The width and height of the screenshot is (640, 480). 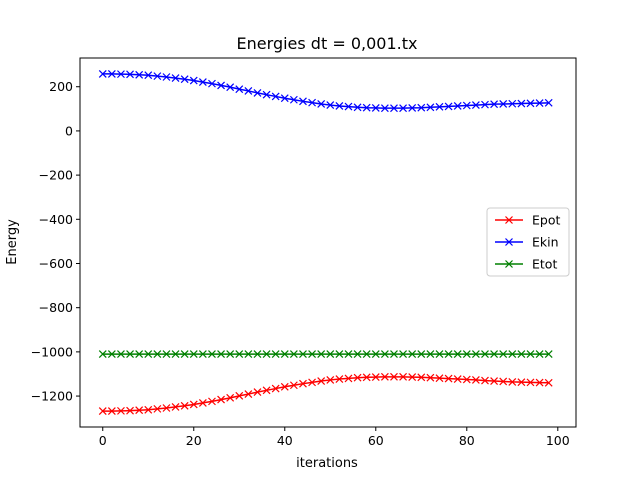 What do you see at coordinates (56, 307) in the screenshot?
I see `y-tick-label: −800` at bounding box center [56, 307].